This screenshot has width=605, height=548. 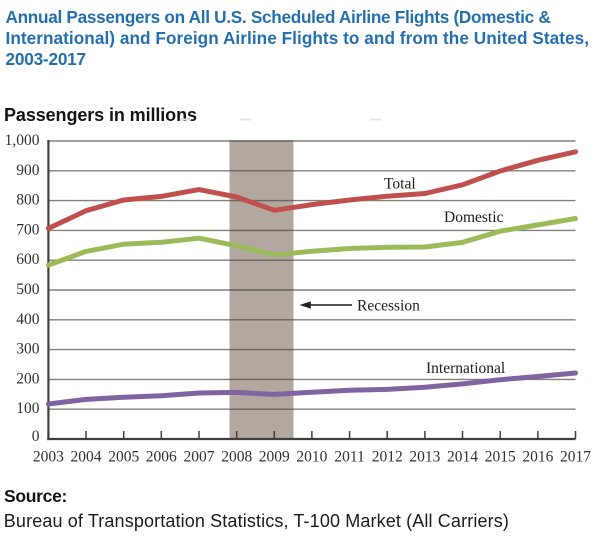 What do you see at coordinates (28, 408) in the screenshot?
I see `svg-text: 100` at bounding box center [28, 408].